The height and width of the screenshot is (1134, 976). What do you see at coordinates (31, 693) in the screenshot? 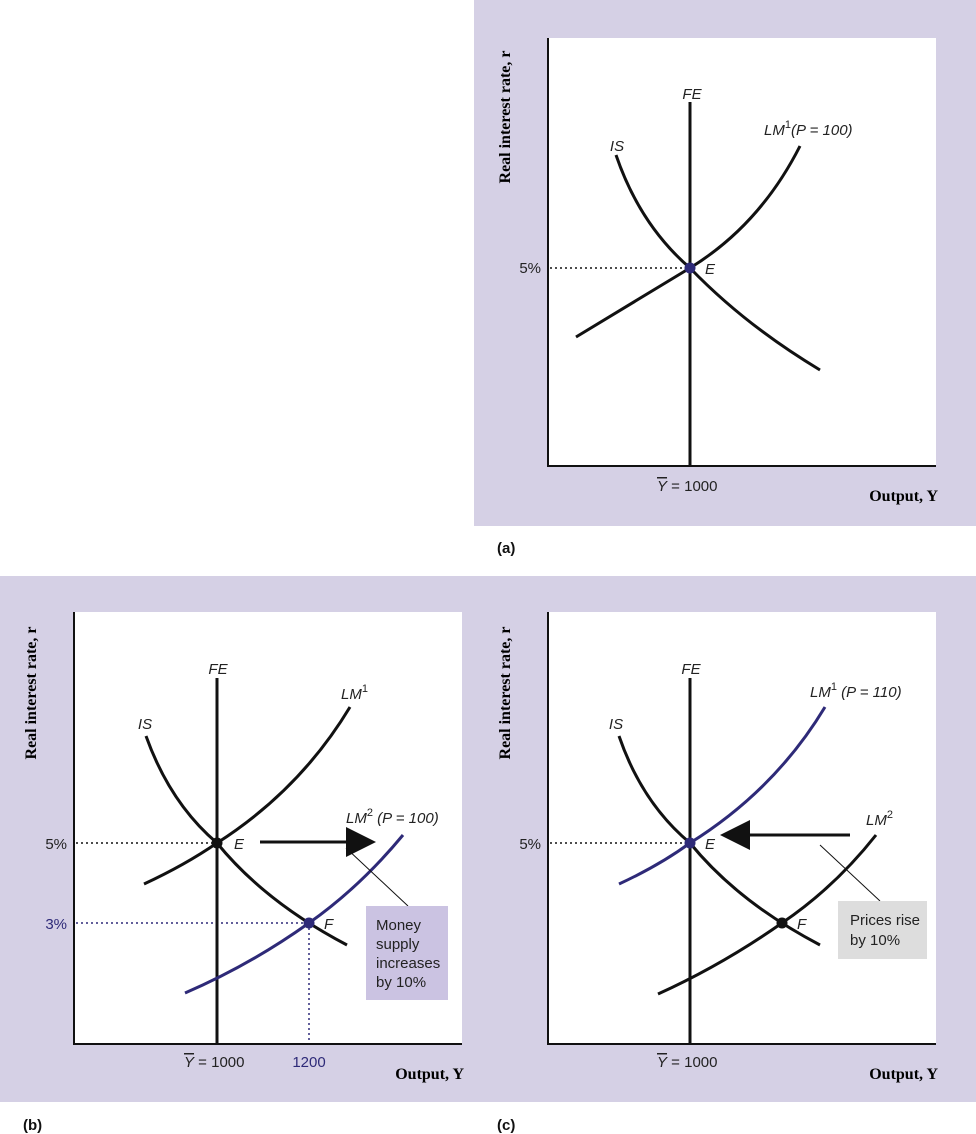
I see `panel-b-y-label: Real interest rate, r` at bounding box center [31, 693].